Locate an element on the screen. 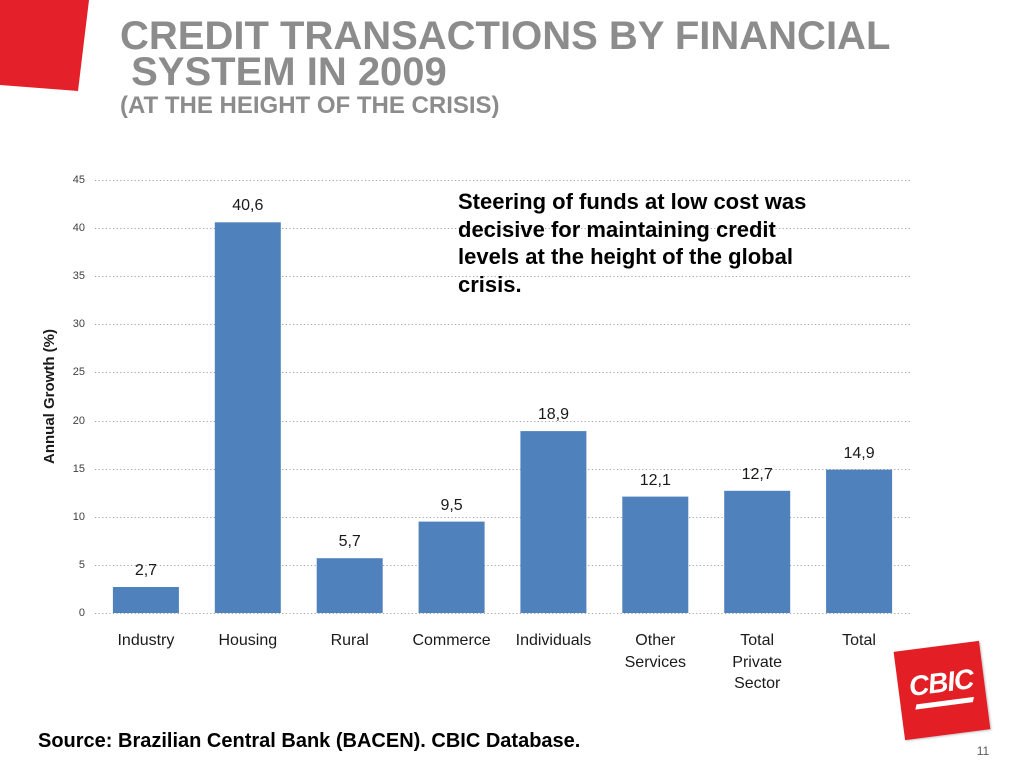 The image size is (1024, 768). y-tick-label-5: 5 is located at coordinates (81, 564).